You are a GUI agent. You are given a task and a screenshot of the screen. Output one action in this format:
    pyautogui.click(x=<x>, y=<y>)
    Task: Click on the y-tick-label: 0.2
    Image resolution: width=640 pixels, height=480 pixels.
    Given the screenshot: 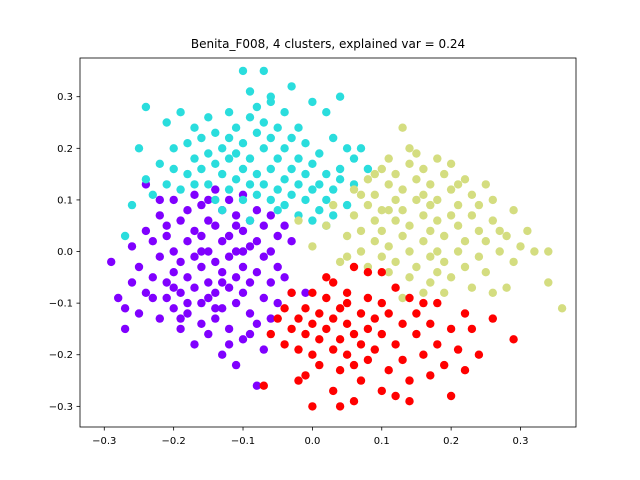 What is the action you would take?
    pyautogui.click(x=65, y=149)
    